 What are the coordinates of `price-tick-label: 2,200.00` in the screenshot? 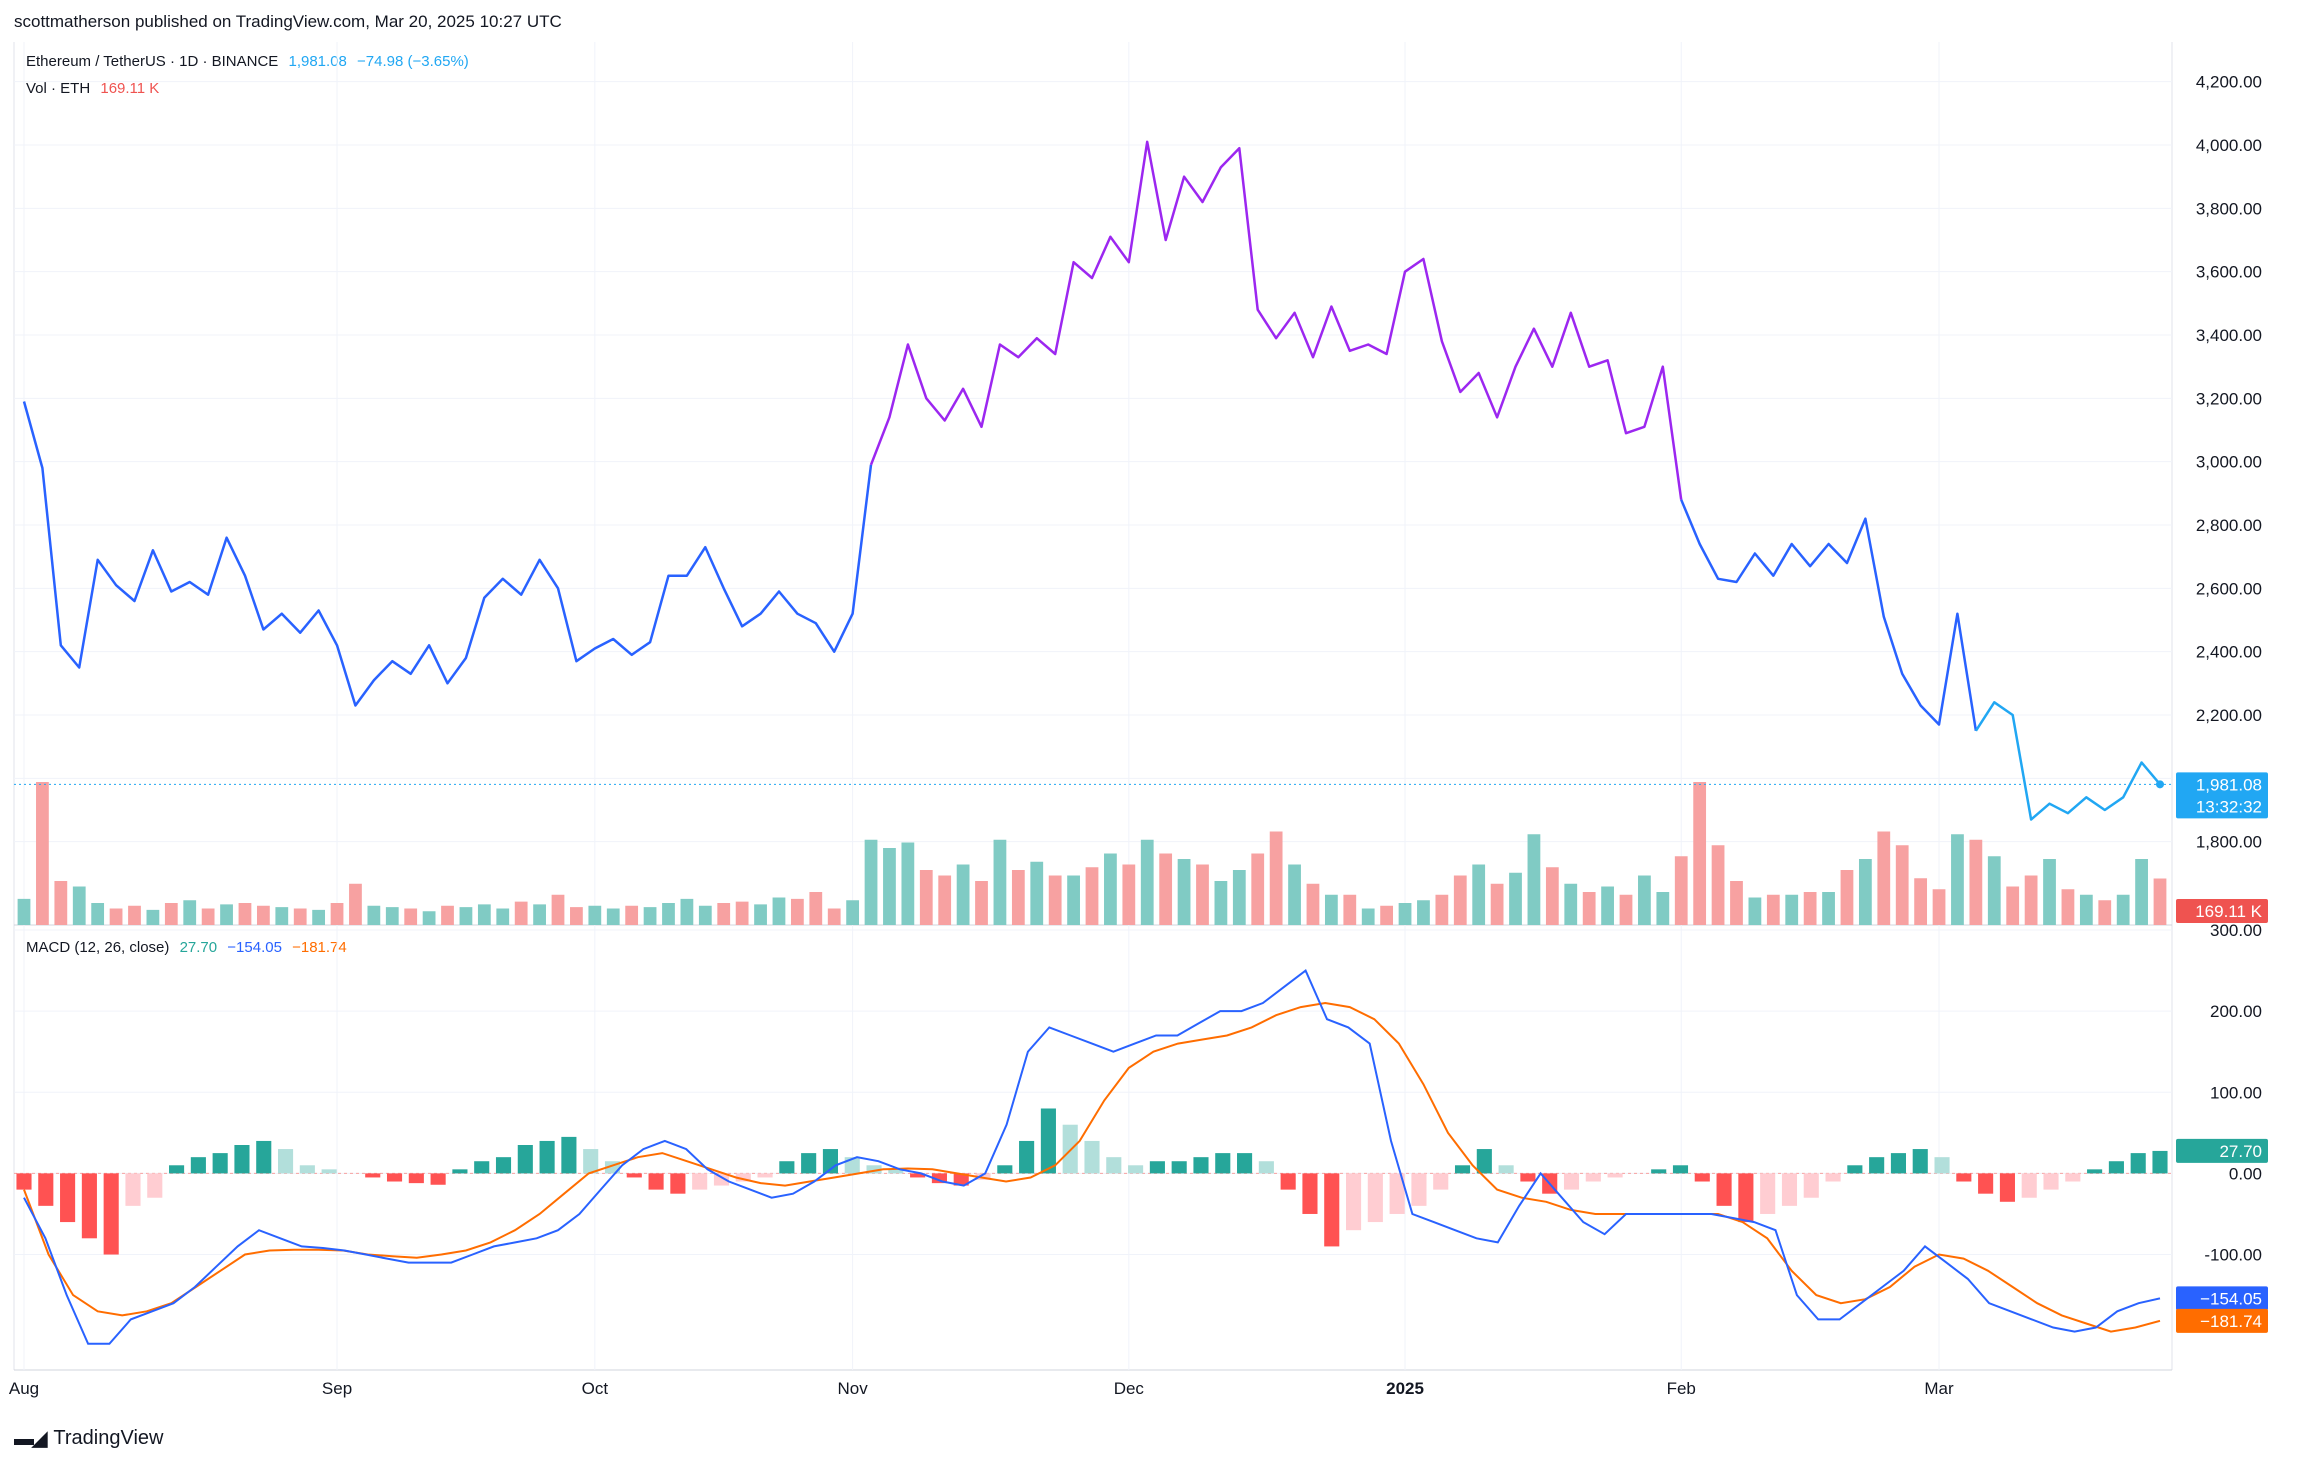 It's located at (2229, 715).